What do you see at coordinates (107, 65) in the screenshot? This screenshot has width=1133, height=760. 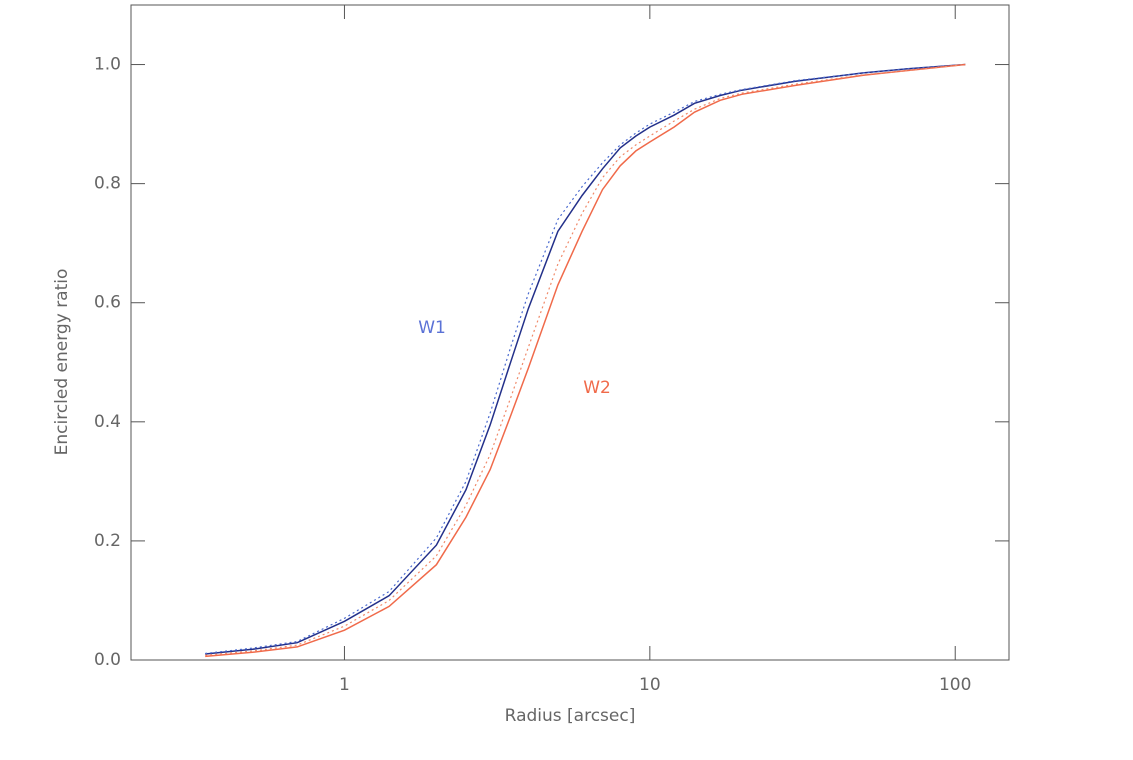 I see `y-tick-label: 1.0` at bounding box center [107, 65].